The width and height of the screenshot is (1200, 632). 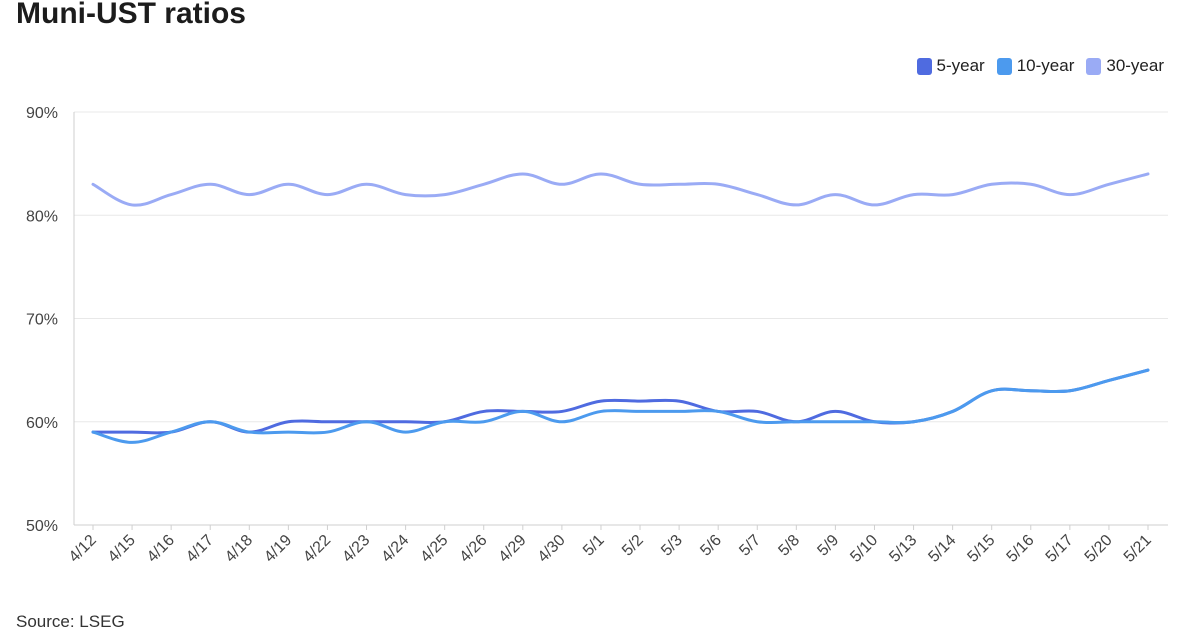 I want to click on x-tick-label: 5/16, so click(x=1021, y=549).